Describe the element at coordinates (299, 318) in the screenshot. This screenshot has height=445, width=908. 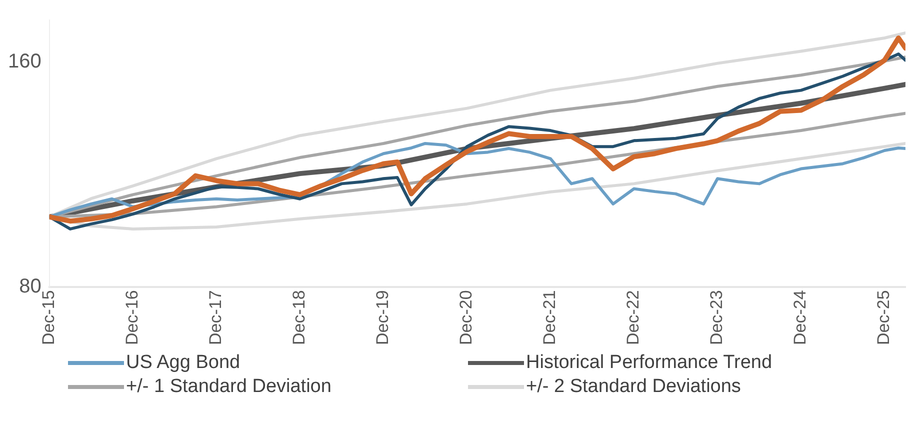
I see `x-tick-label: Dec-18` at that location.